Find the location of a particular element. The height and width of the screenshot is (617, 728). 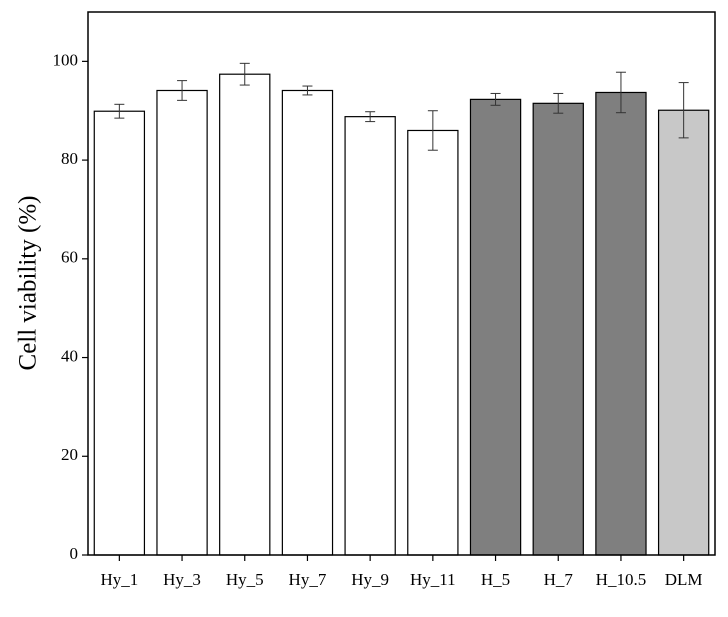

y-tick-label: 60 is located at coordinates (69, 257).